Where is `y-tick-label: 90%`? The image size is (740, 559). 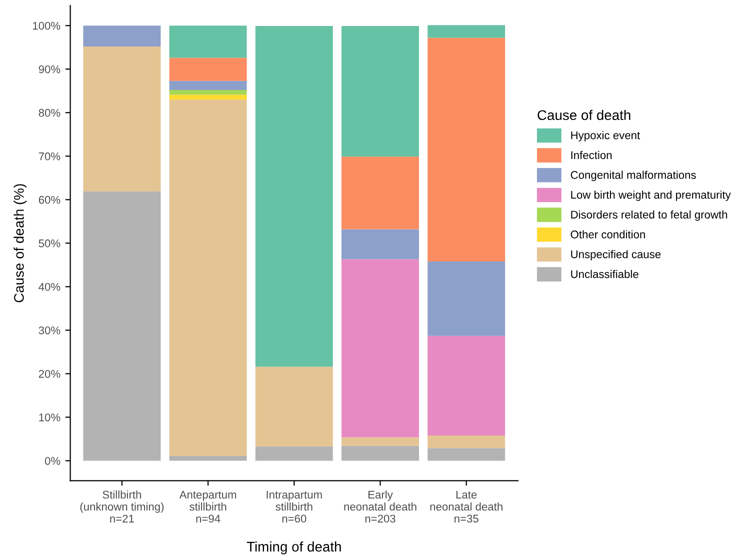
y-tick-label: 90% is located at coordinates (49, 69).